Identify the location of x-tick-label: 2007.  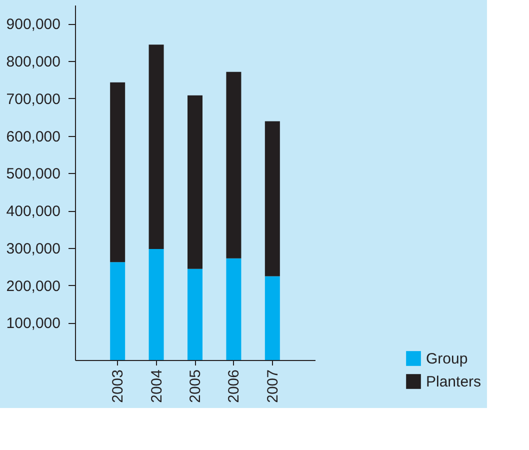
(273, 386).